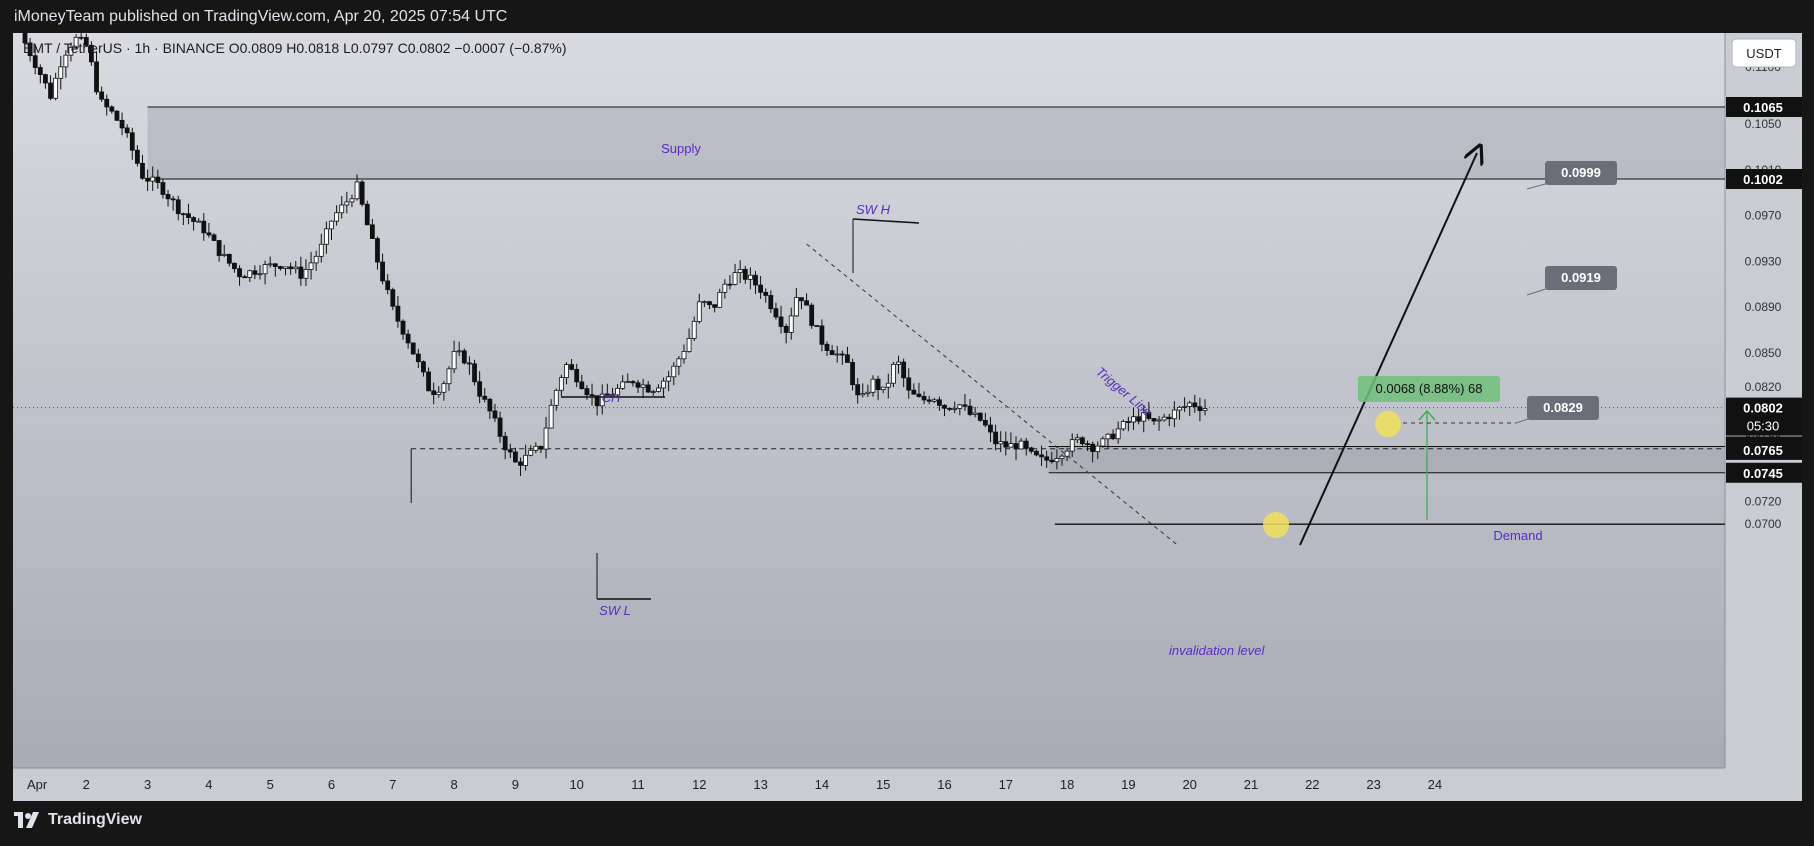 The height and width of the screenshot is (846, 1814). Describe the element at coordinates (1764, 53) in the screenshot. I see `currency-button: USDT` at that location.